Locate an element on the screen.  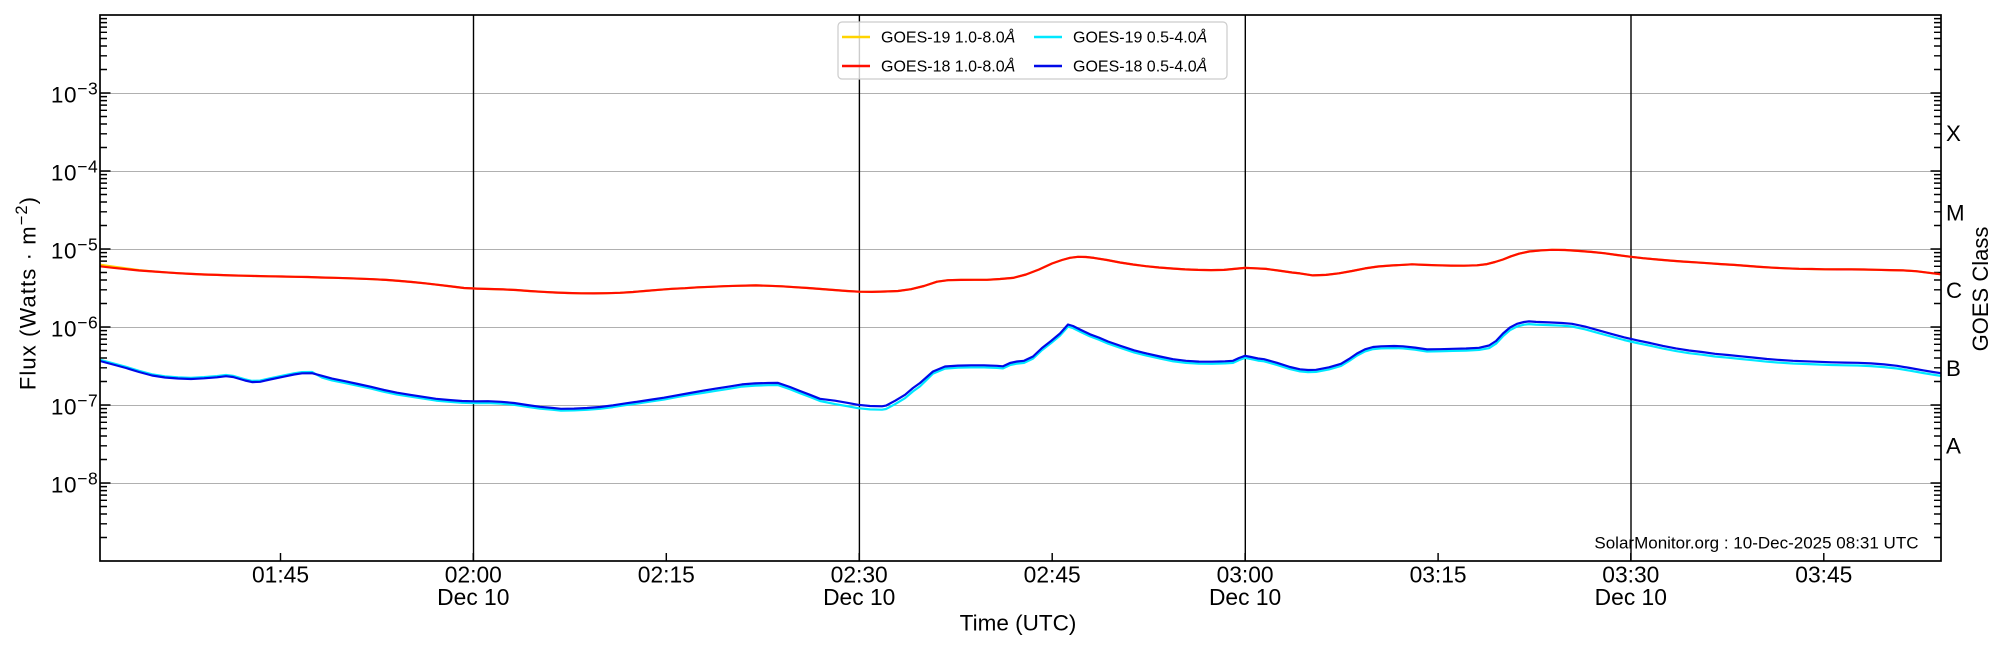
svg-text: M is located at coordinates (1955, 213).